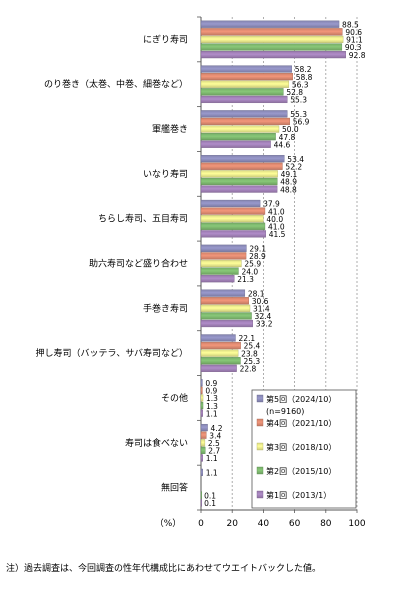 Image resolution: width=415 pixels, height=589 pixels. I want to click on value-label: 32.4, so click(263, 316).